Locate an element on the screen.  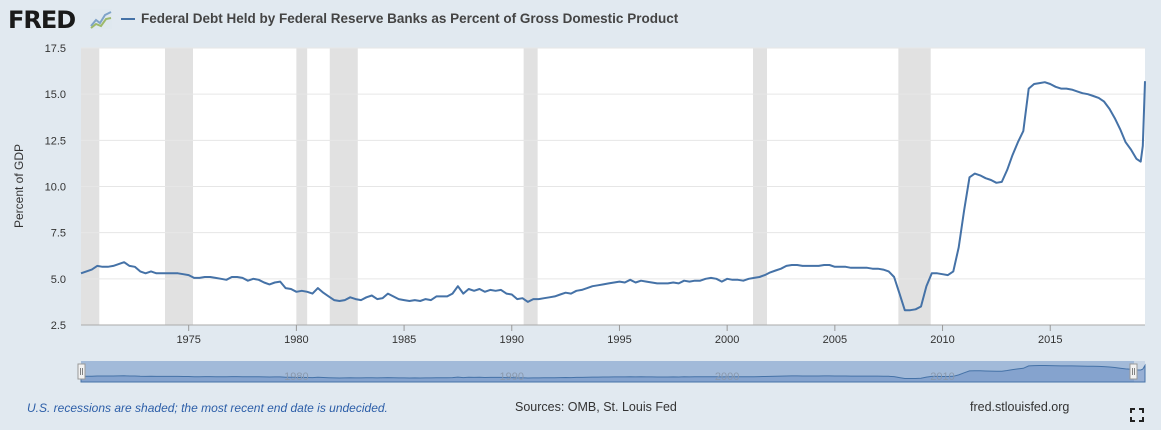
x-axis-ticks: 1975 1980 1985 1990 1995 2000 2005 2010 2015 is located at coordinates (619, 335).